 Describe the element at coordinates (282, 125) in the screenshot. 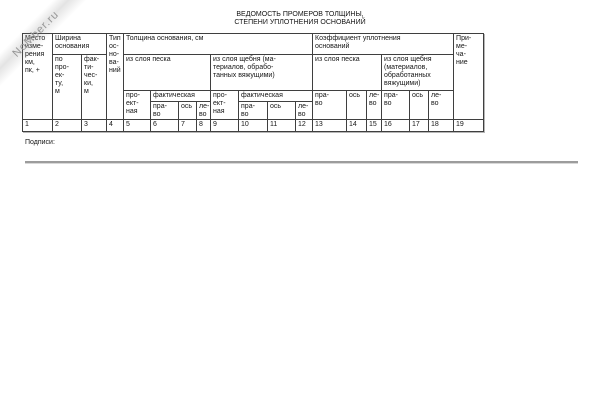

I see `column-number: 11` at that location.